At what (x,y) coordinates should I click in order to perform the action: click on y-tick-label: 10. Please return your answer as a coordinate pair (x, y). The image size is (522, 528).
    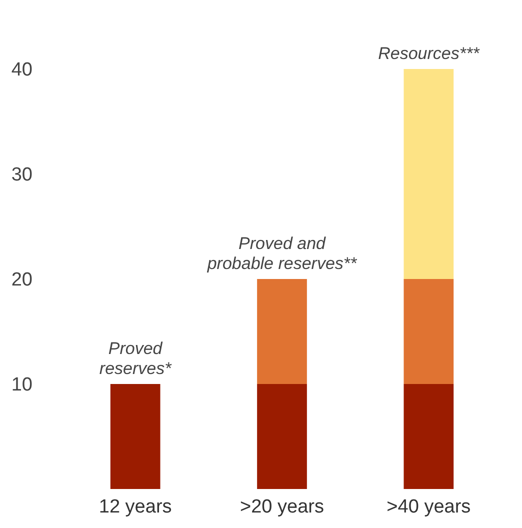
    Looking at the image, I should click on (21, 385).